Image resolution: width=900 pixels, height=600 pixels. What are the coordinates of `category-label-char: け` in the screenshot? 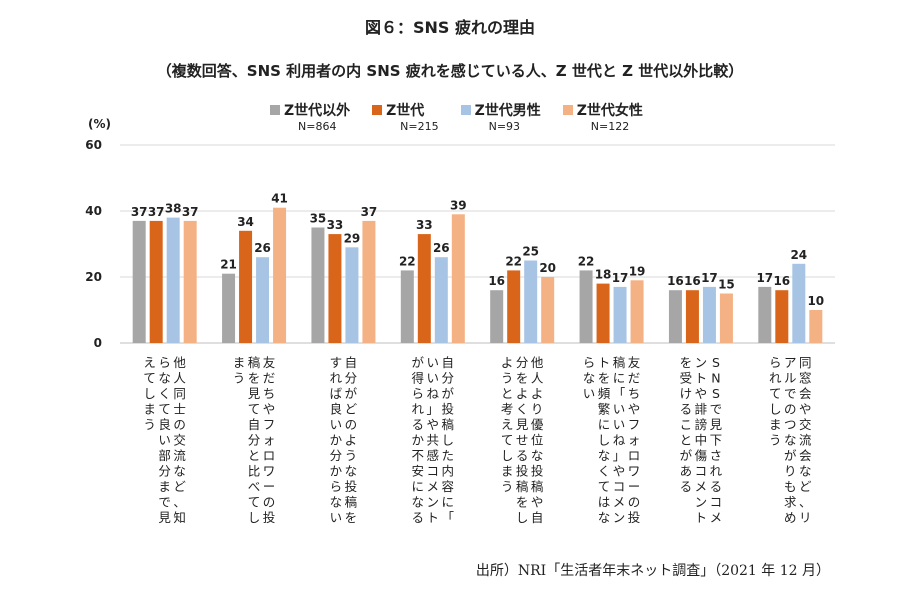 It's located at (686, 393).